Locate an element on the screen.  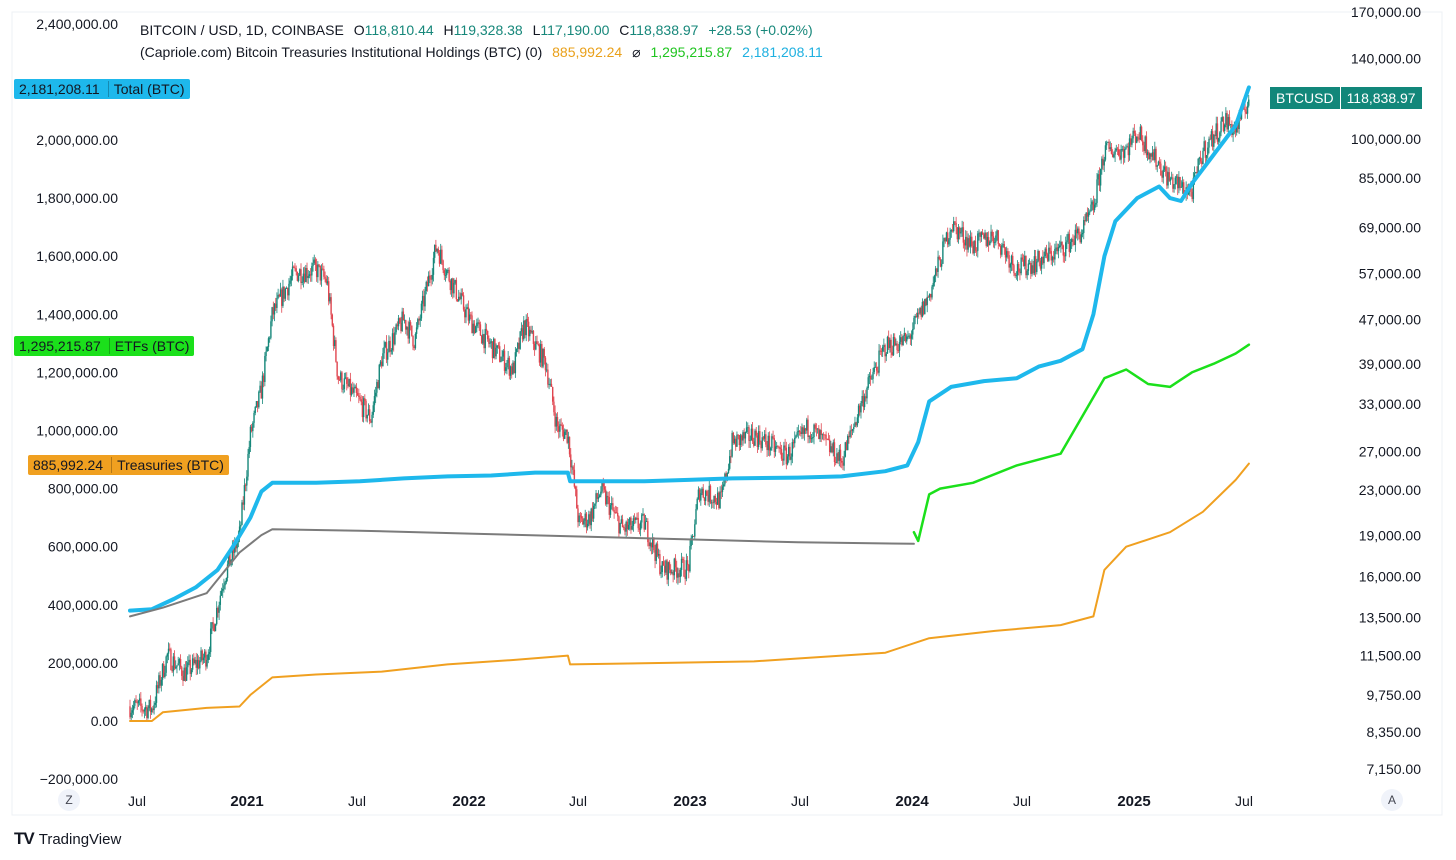
etfs-tag: 1,295,215.87 ETFs (BTC) is located at coordinates (104, 346).